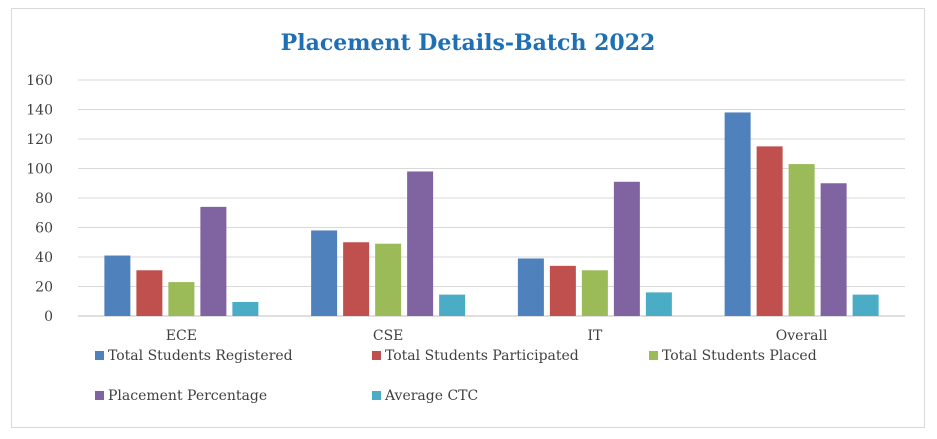  I want to click on legend-label: Total Students Registered, so click(200, 356).